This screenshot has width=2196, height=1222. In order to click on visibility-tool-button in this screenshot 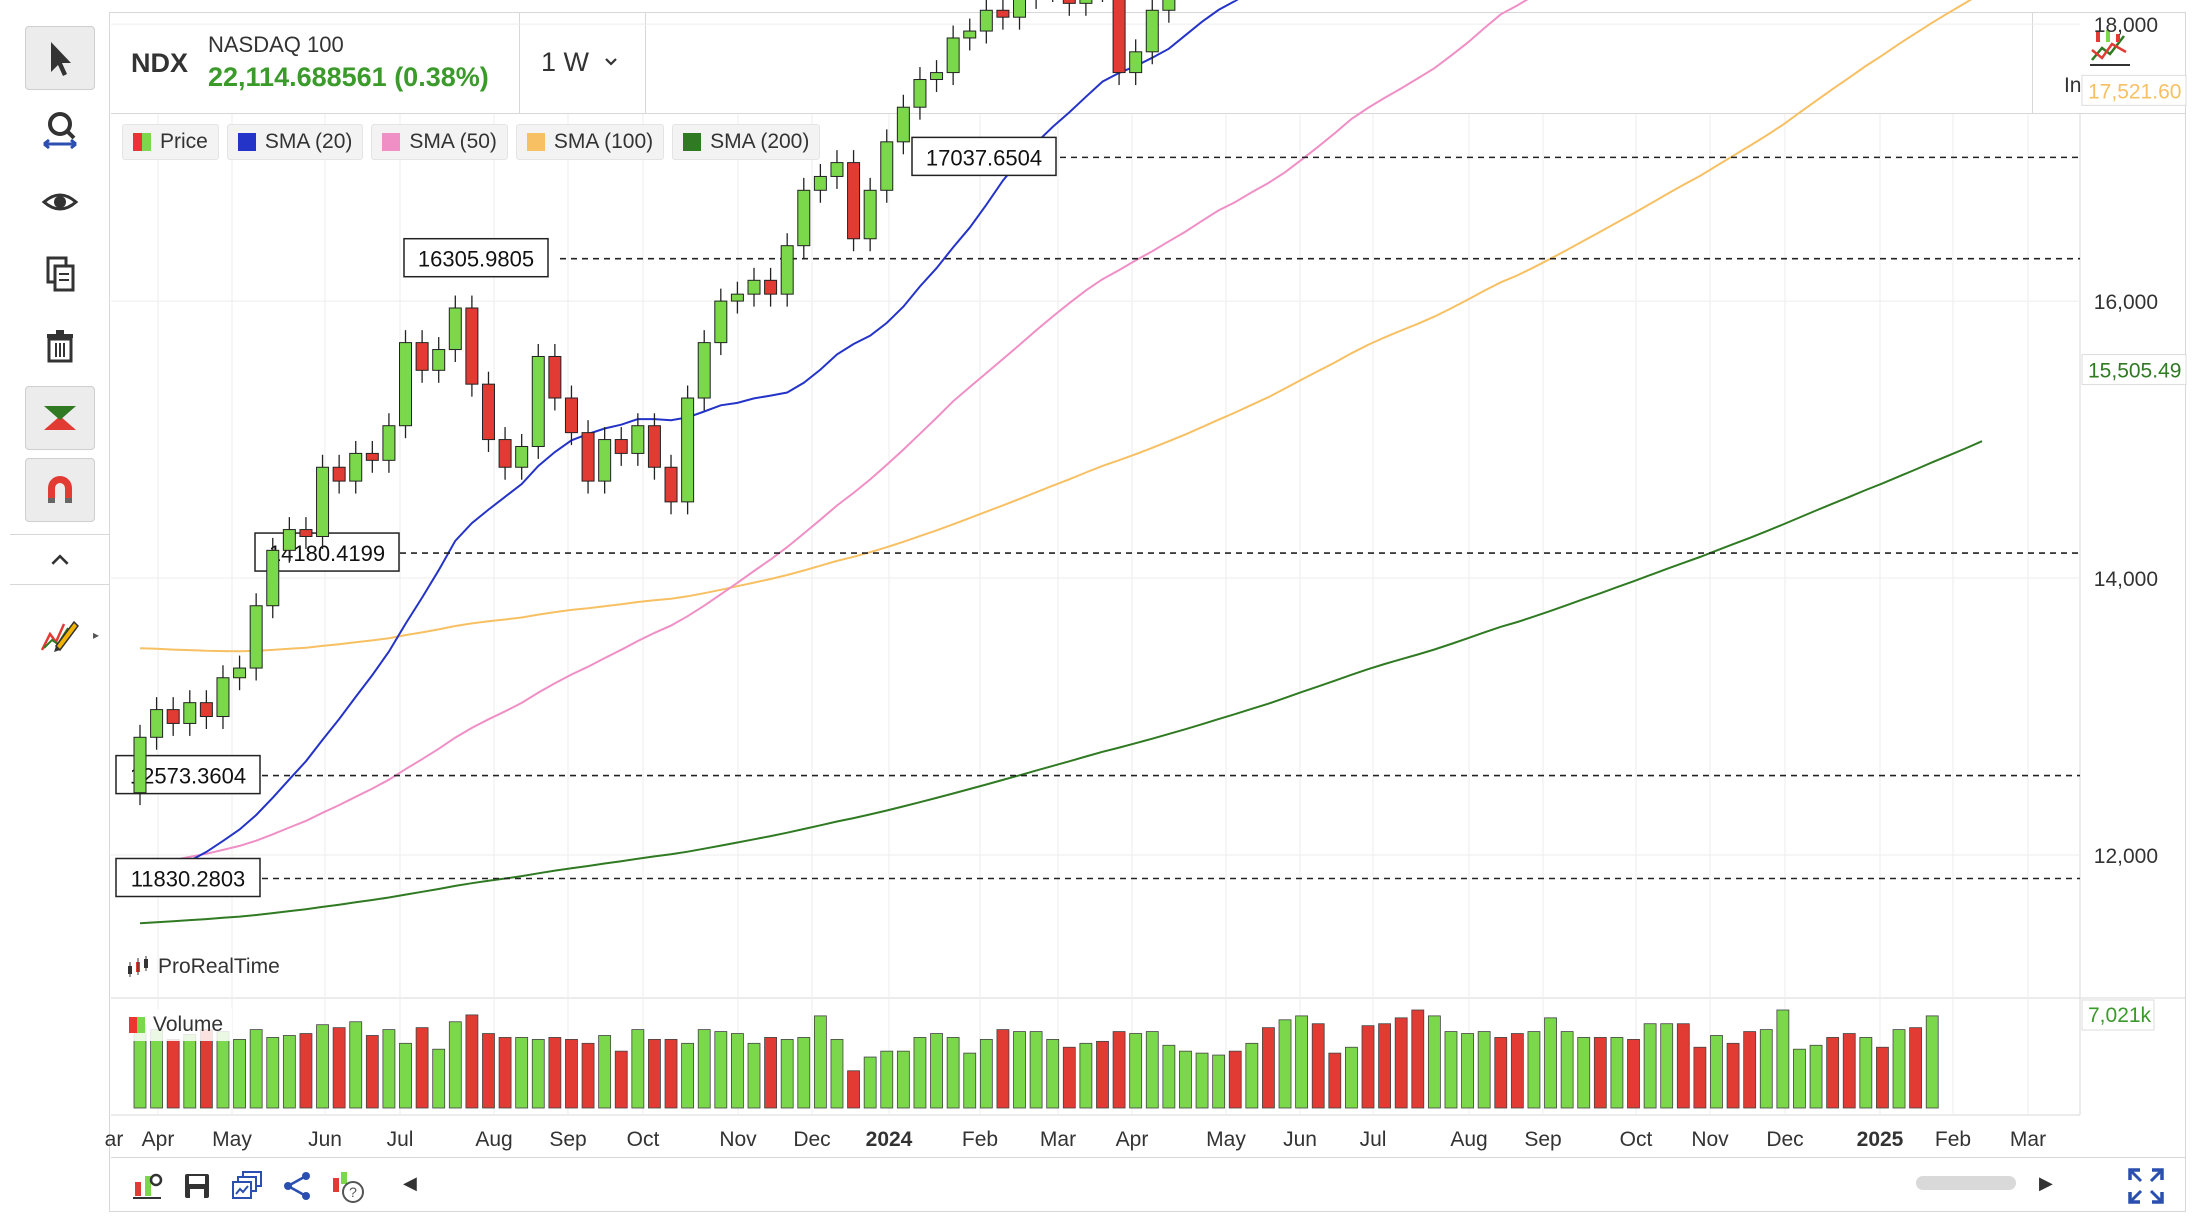, I will do `click(60, 202)`.